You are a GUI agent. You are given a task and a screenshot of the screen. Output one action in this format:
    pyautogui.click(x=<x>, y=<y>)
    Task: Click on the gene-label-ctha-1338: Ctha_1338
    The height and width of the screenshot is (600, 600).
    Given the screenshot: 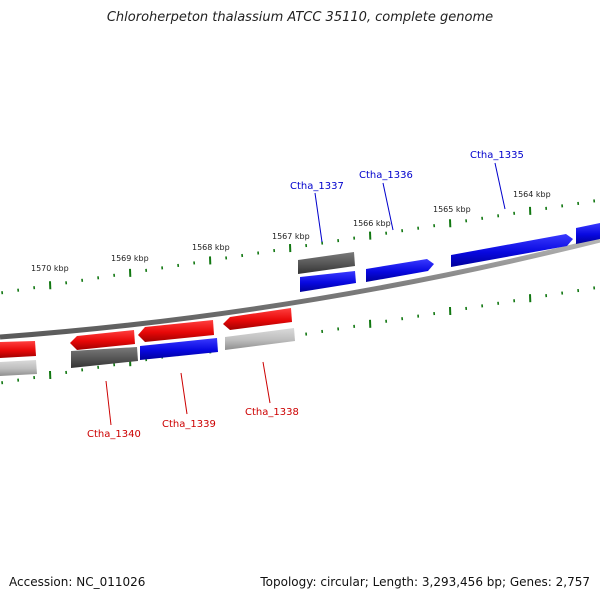 What is the action you would take?
    pyautogui.click(x=272, y=412)
    